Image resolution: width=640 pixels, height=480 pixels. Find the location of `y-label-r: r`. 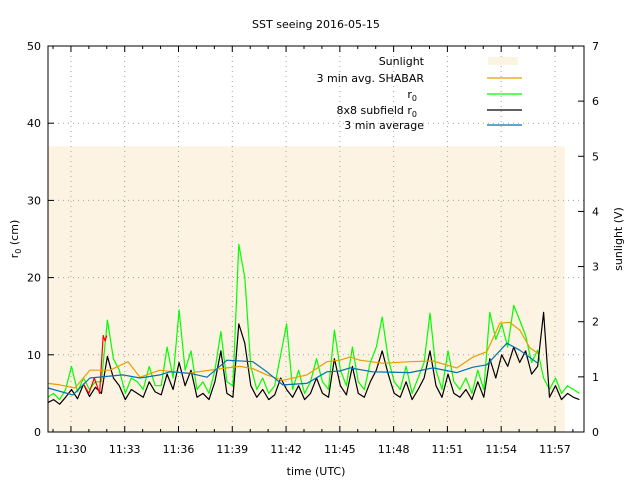

y-label-r: r is located at coordinates (14, 255).